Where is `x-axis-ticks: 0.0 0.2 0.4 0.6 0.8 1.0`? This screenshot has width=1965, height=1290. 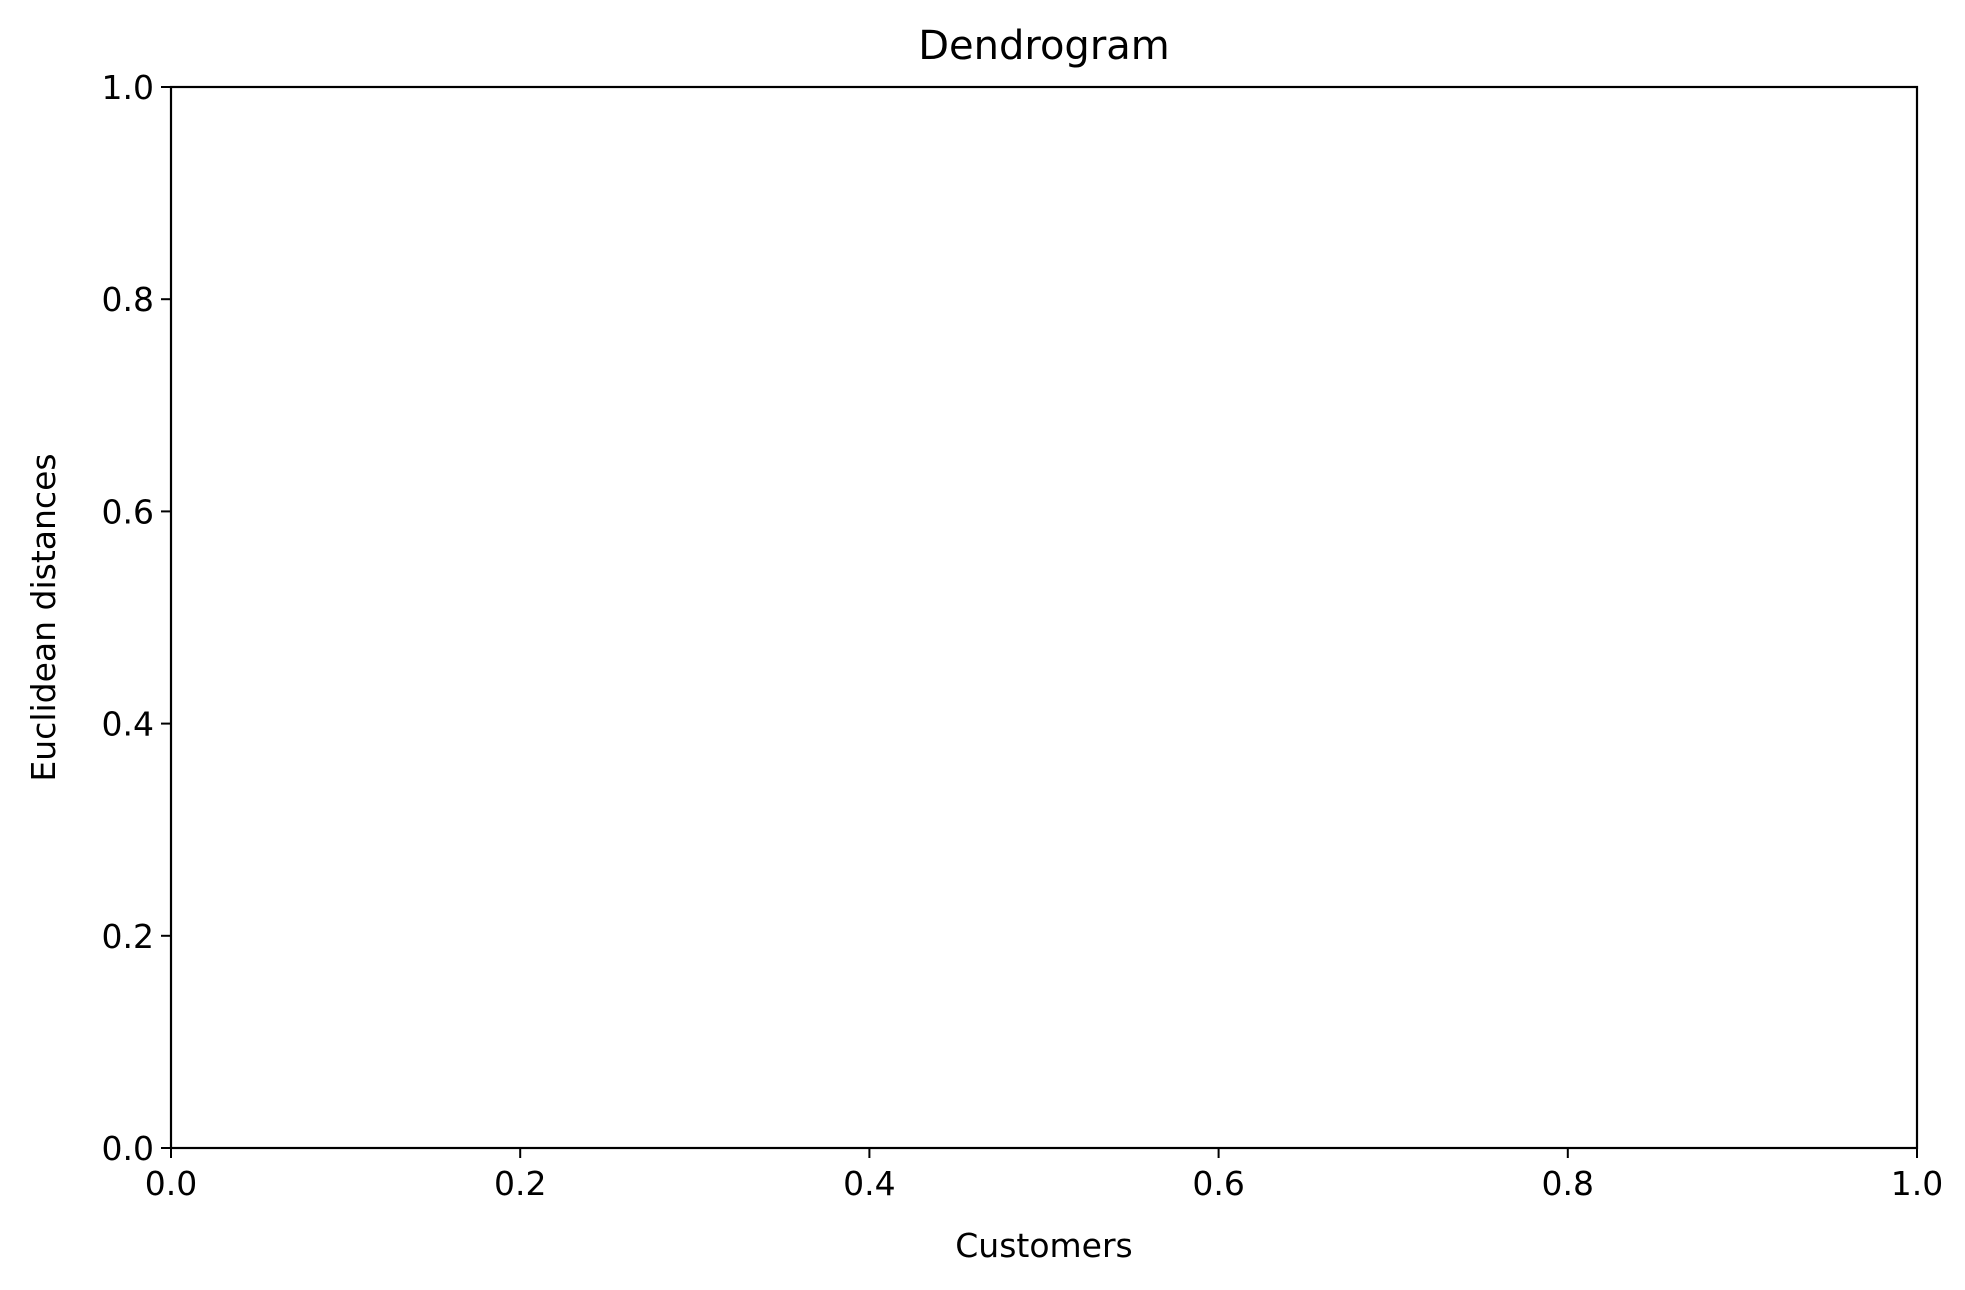 x-axis-ticks: 0.0 0.2 0.4 0.6 0.8 1.0 is located at coordinates (1044, 1175).